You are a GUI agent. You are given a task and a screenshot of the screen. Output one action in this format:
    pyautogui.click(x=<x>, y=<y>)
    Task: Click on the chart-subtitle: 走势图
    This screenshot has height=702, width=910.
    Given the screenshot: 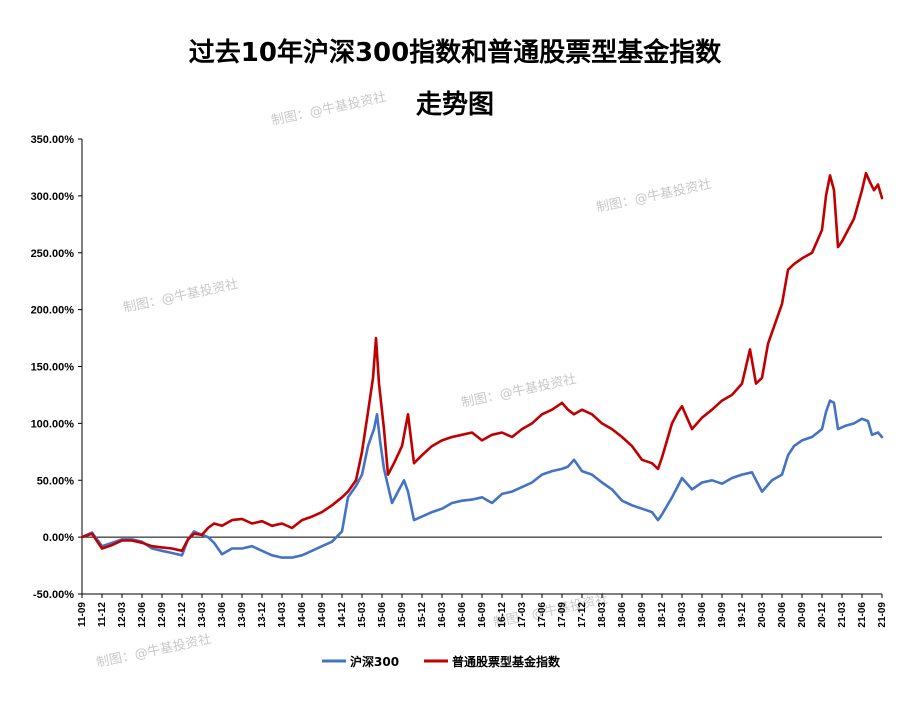 What is the action you would take?
    pyautogui.click(x=454, y=105)
    